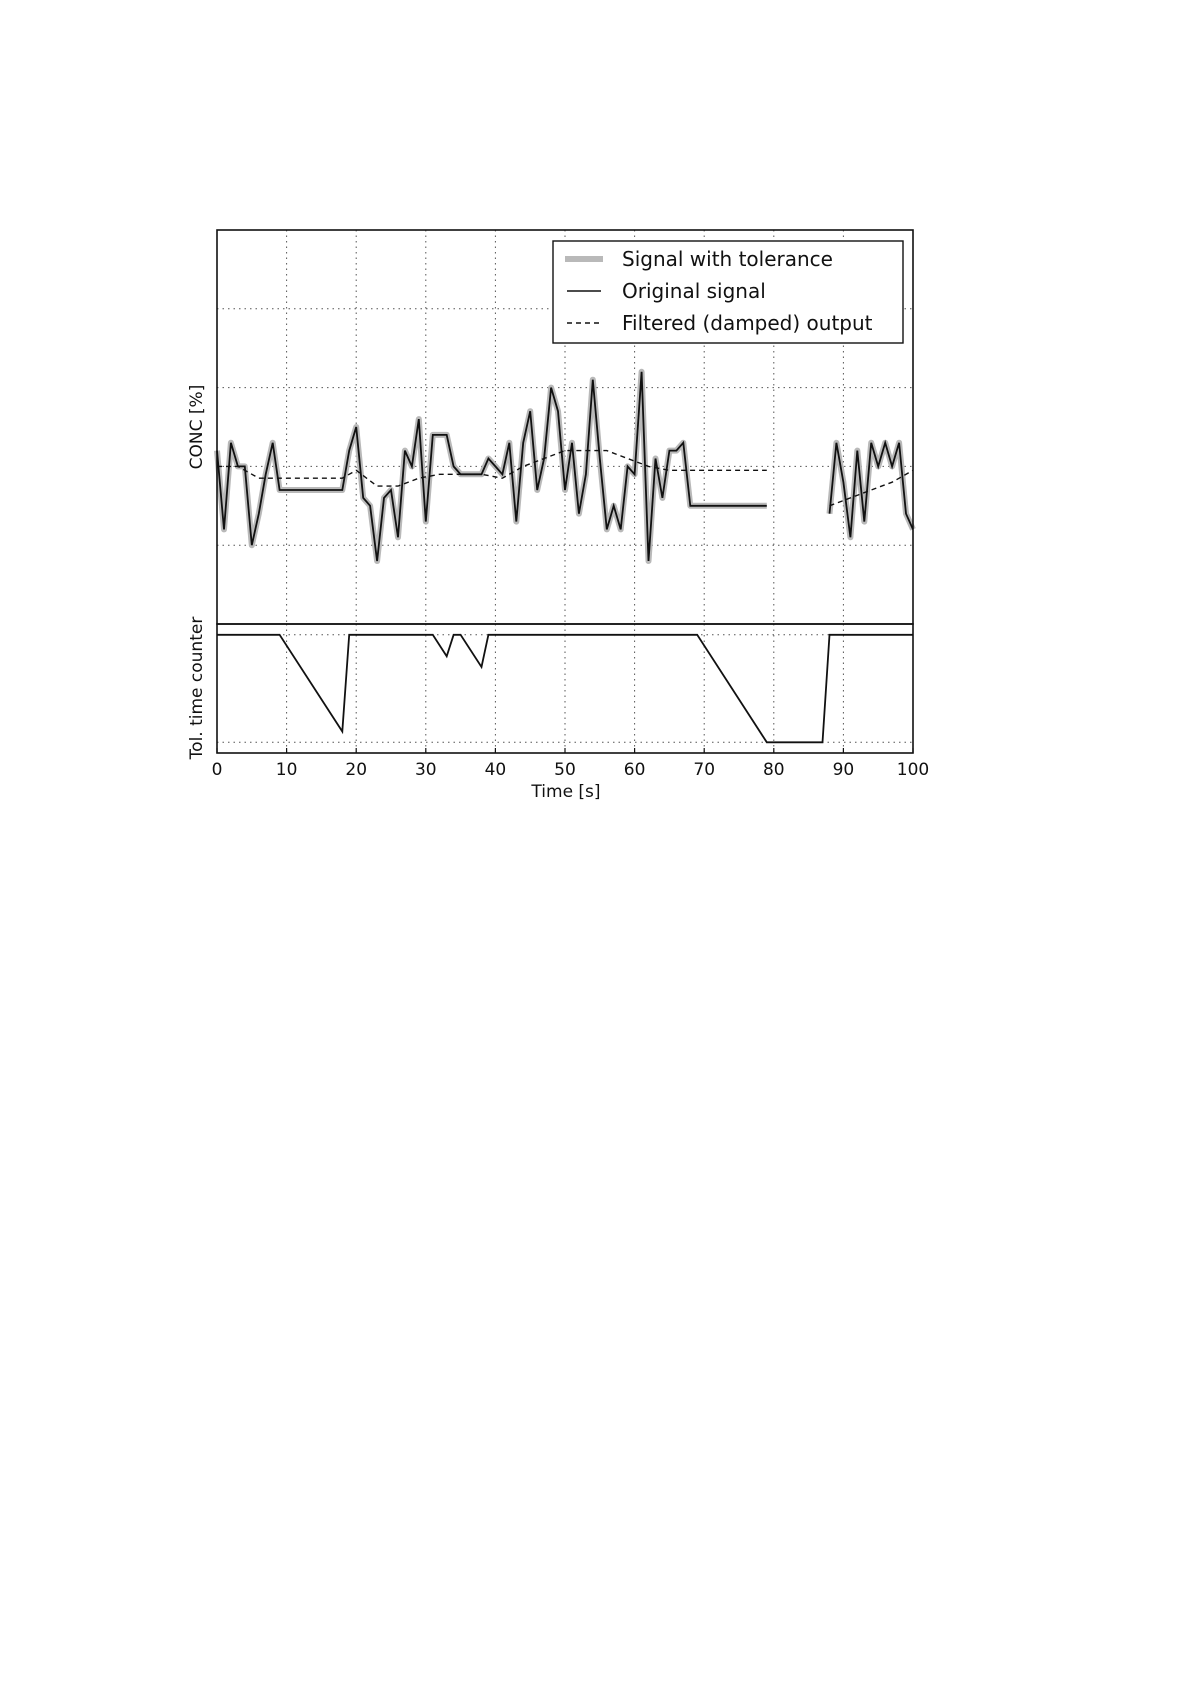 Image resolution: width=1191 pixels, height=1684 pixels. I want to click on series-line-tolerance-counter, so click(565, 688).